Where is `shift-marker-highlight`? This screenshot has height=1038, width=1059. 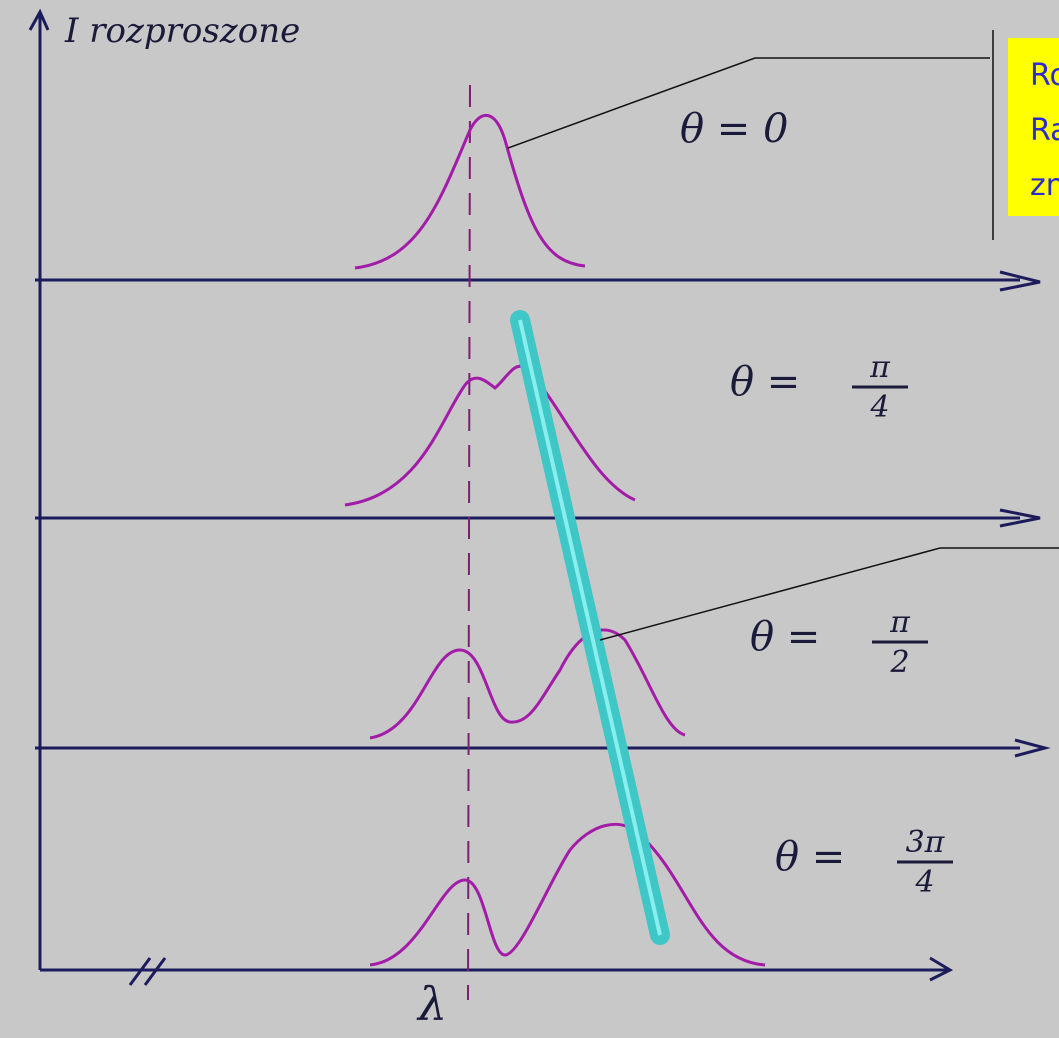
shift-marker-highlight is located at coordinates (590, 627).